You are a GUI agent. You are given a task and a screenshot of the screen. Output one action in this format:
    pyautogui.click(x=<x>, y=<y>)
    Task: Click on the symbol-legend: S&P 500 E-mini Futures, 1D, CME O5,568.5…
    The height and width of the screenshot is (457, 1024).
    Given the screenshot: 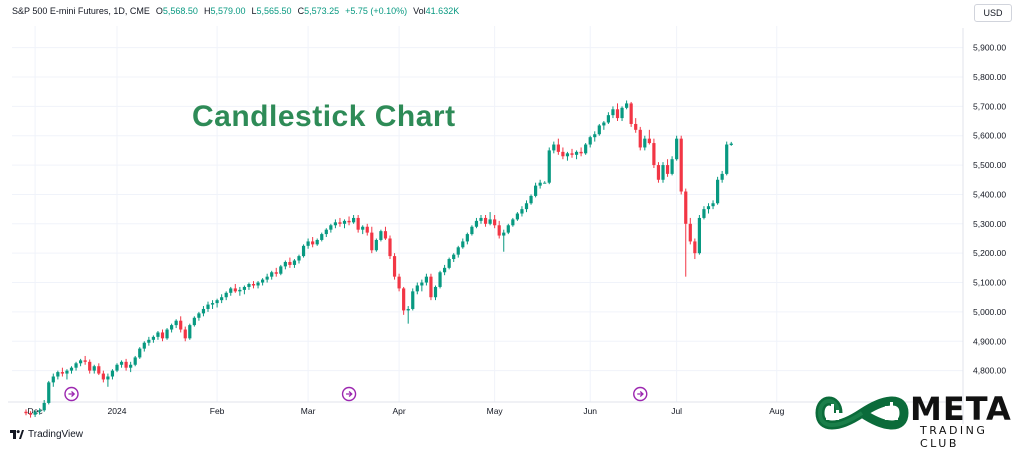 What is the action you would take?
    pyautogui.click(x=235, y=11)
    